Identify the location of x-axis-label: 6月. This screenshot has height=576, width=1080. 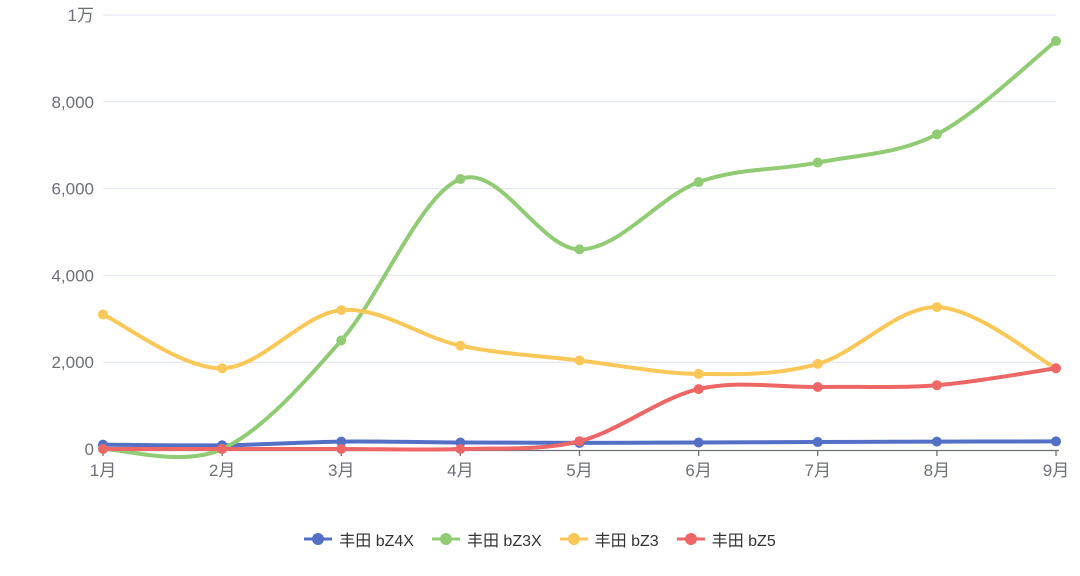
(698, 470).